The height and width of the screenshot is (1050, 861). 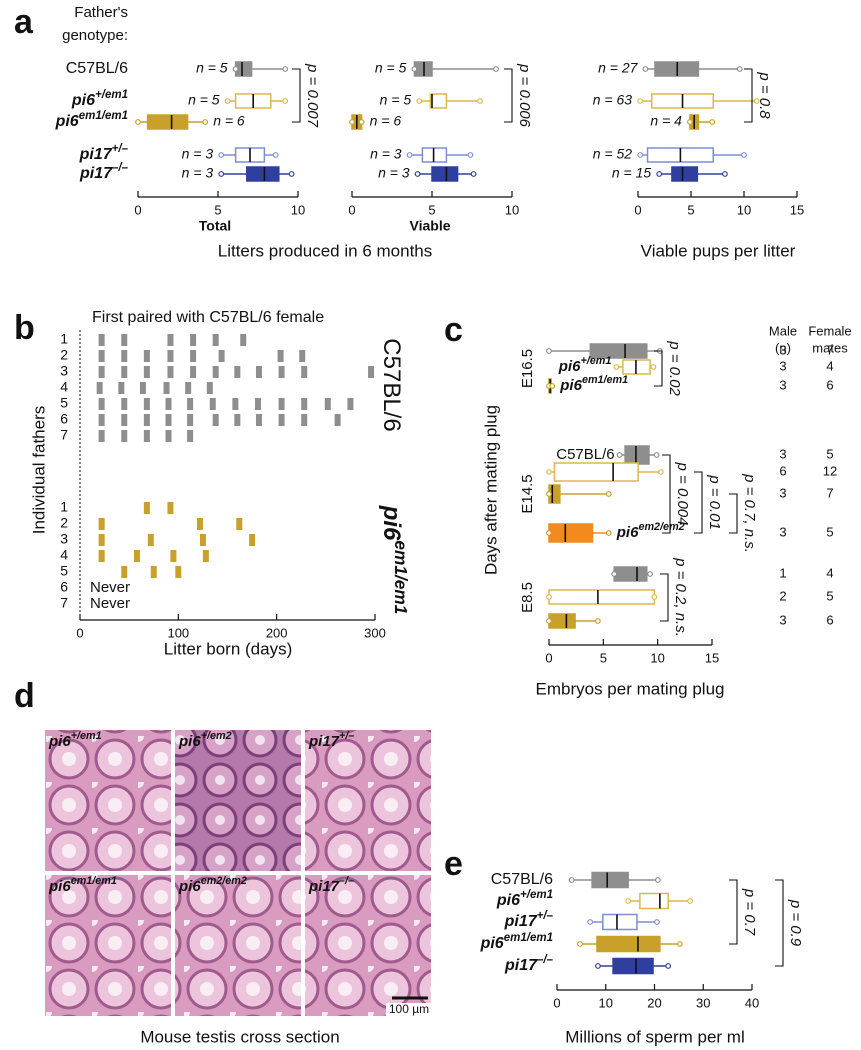 What do you see at coordinates (430, 226) in the screenshot?
I see `axis-sublabel: Viable` at bounding box center [430, 226].